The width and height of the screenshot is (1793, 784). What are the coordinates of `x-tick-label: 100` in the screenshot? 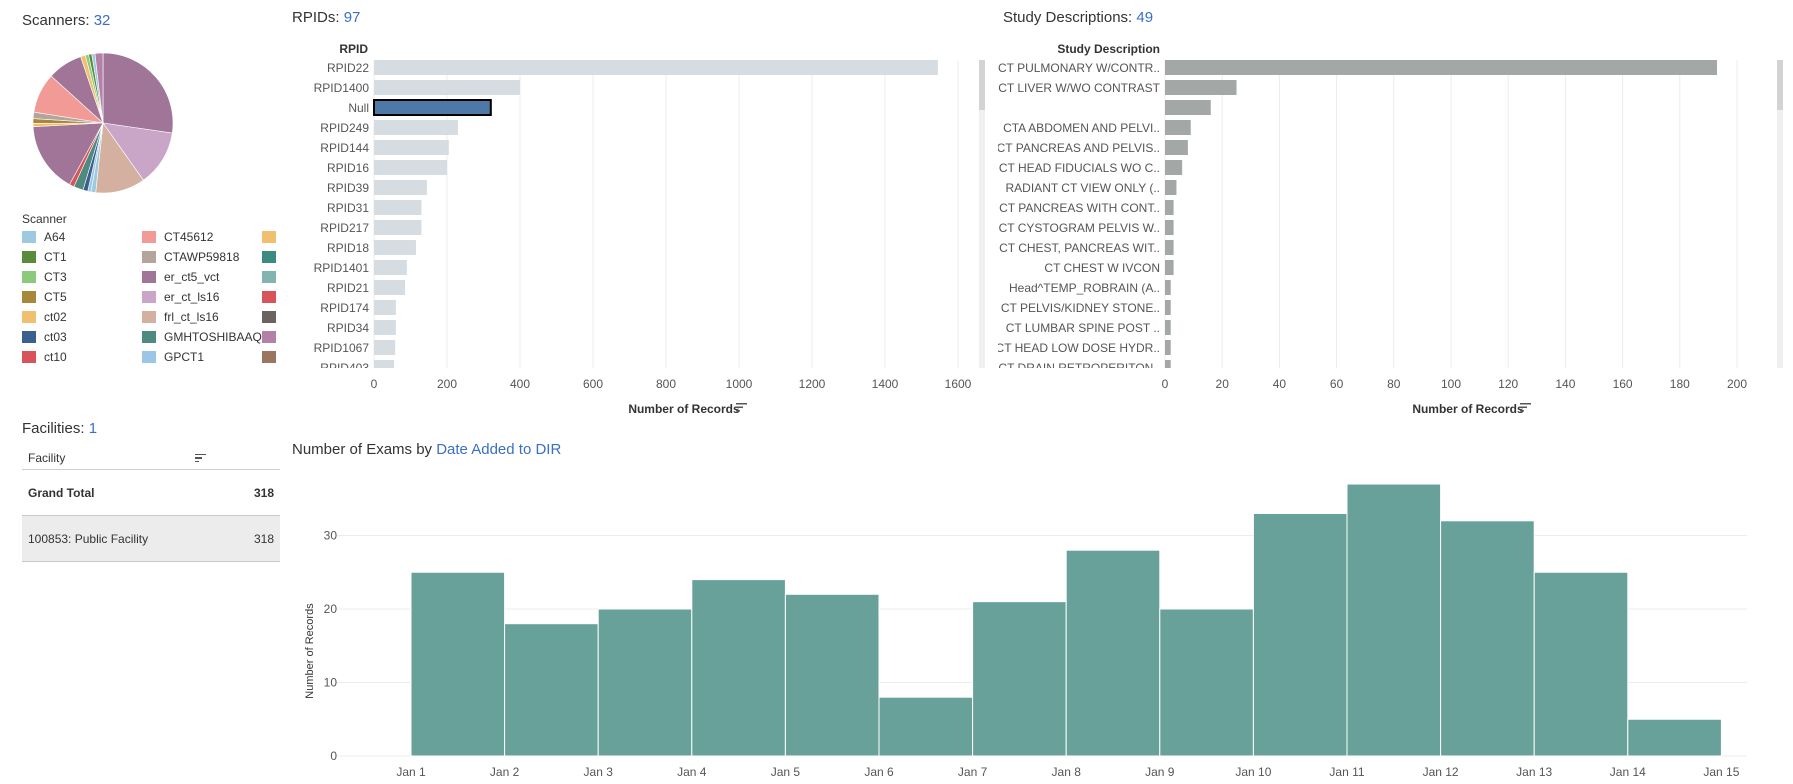 It's located at (1451, 384).